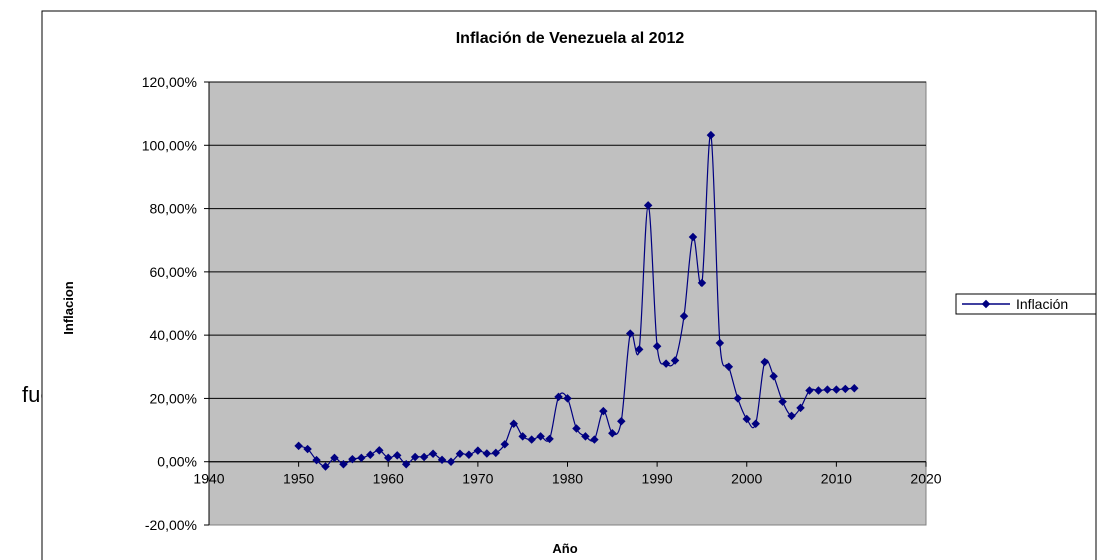 The image size is (1098, 560). Describe the element at coordinates (325, 466) in the screenshot. I see `data-point-1953` at that location.